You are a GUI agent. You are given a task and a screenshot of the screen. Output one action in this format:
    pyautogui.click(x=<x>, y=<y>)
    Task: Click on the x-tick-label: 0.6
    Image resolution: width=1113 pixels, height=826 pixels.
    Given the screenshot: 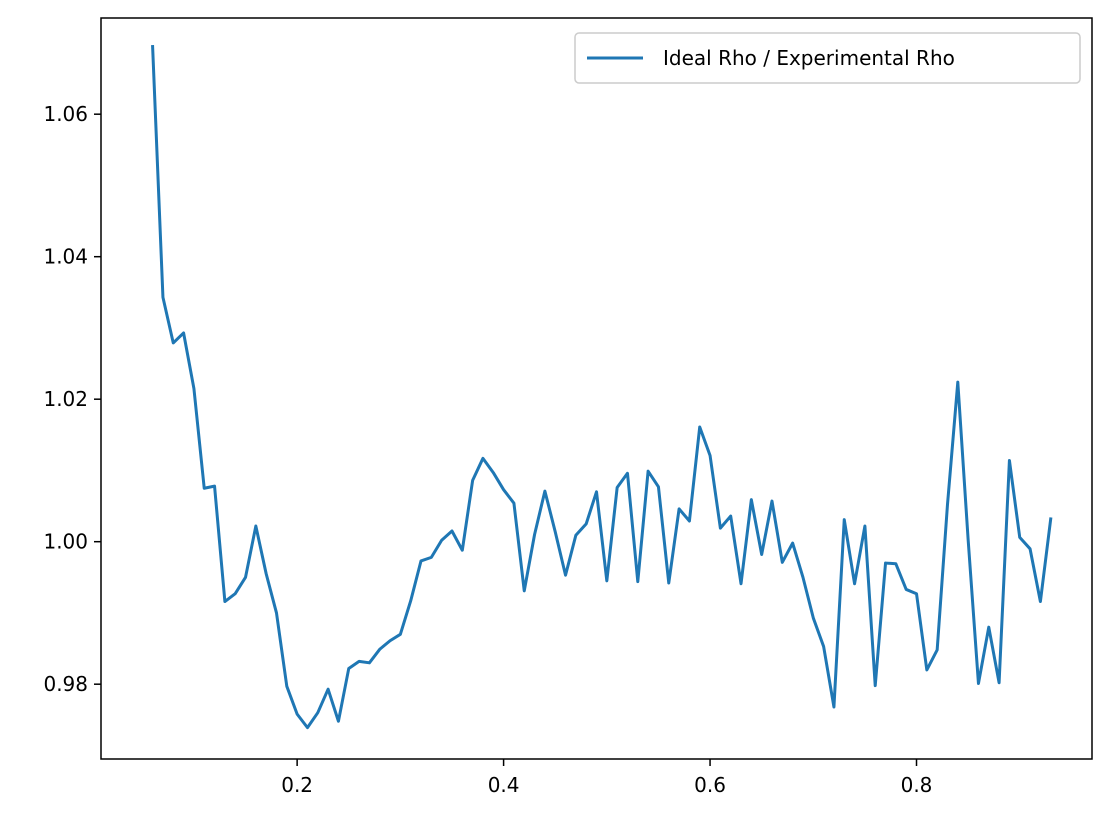 What is the action you would take?
    pyautogui.click(x=710, y=785)
    